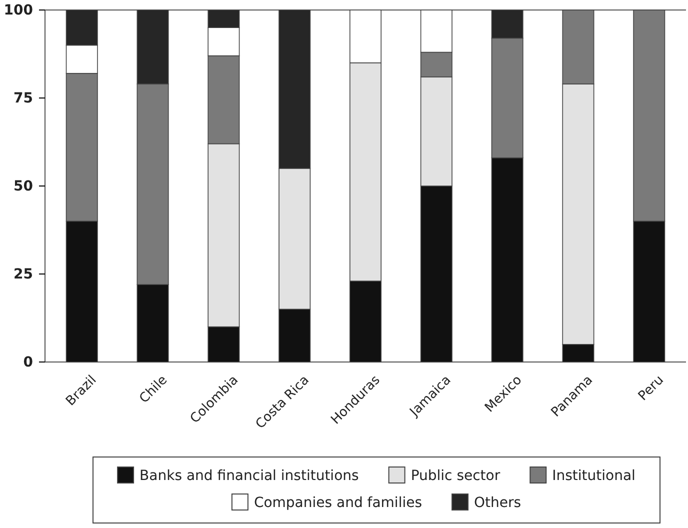  What do you see at coordinates (455, 476) in the screenshot?
I see `legend-label: Public sector` at bounding box center [455, 476].